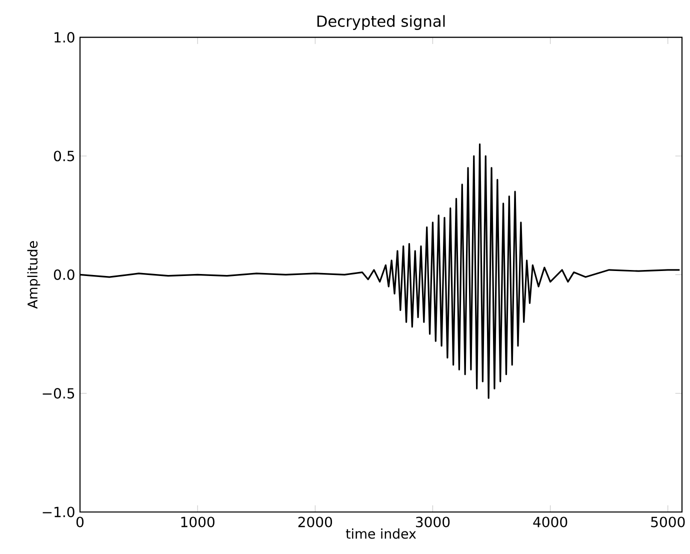 This screenshot has width=690, height=554. I want to click on x-tick-label: 2000, so click(315, 522).